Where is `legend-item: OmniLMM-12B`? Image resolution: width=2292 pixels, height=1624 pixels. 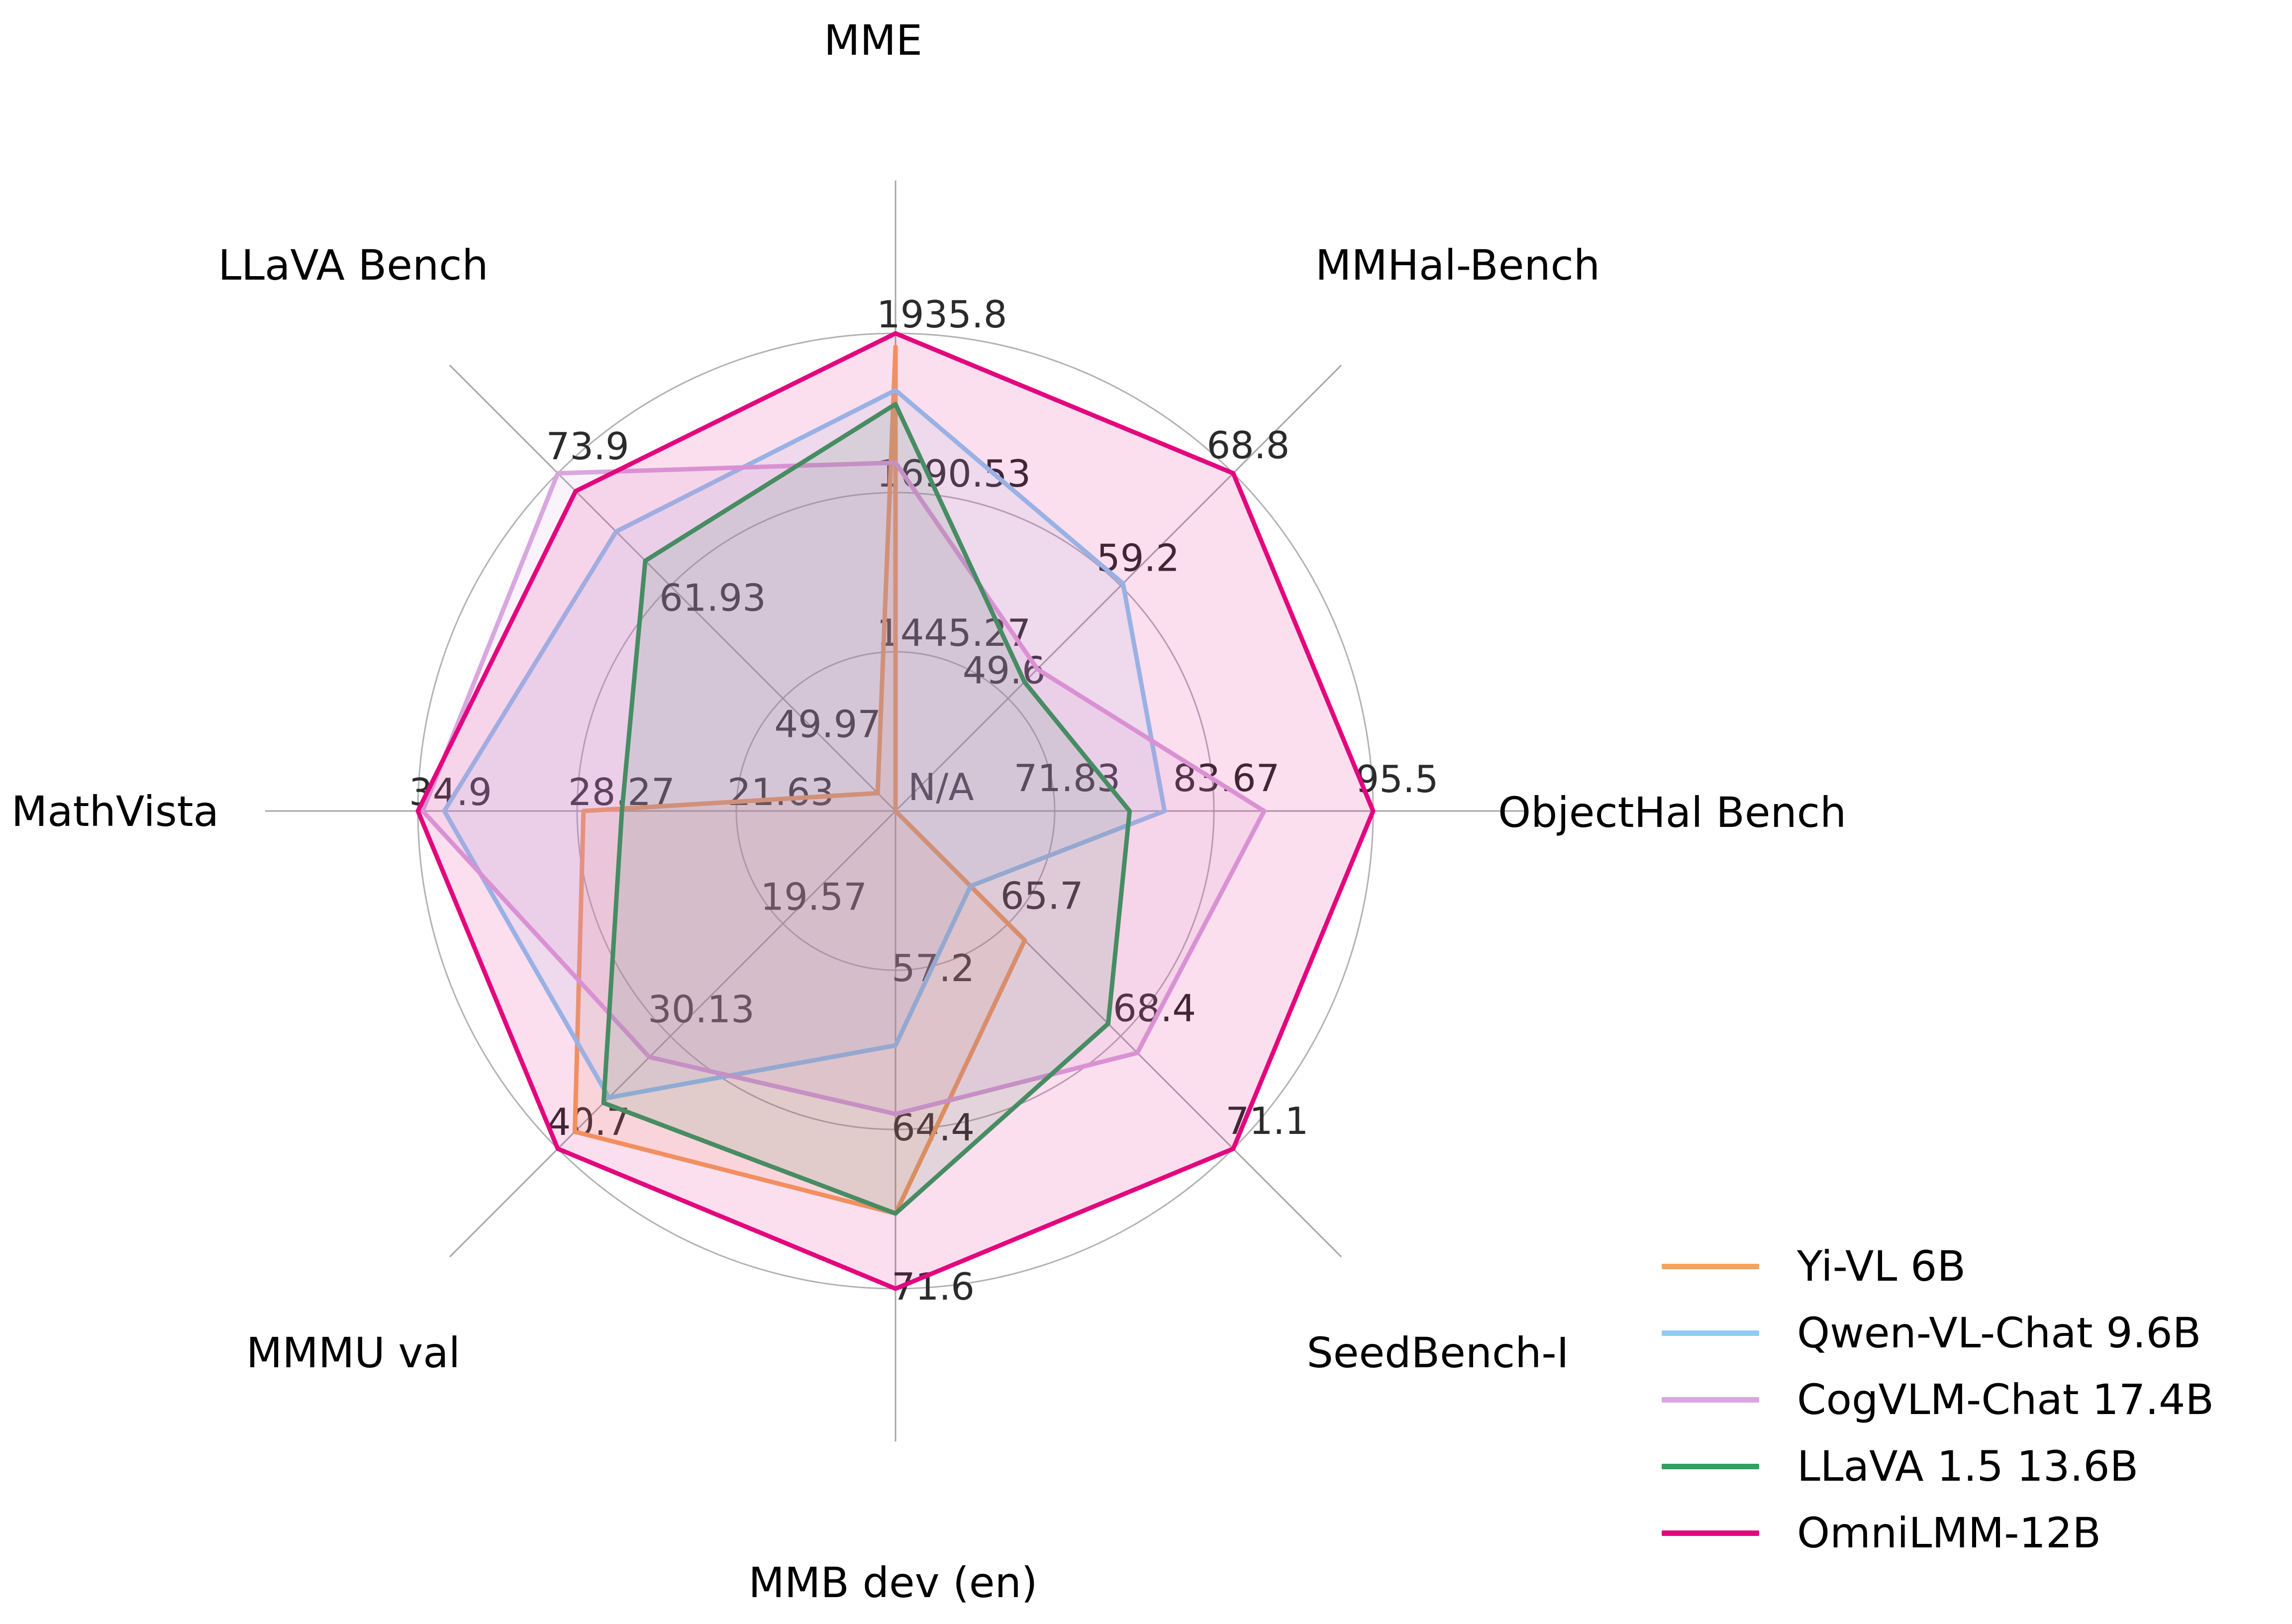
legend-item: OmniLMM-12B is located at coordinates (1938, 1533).